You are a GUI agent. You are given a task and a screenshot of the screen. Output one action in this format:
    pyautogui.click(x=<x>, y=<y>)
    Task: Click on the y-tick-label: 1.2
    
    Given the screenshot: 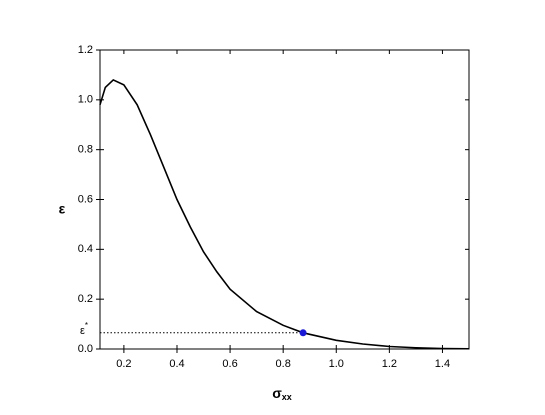 What is the action you would take?
    pyautogui.click(x=85, y=50)
    